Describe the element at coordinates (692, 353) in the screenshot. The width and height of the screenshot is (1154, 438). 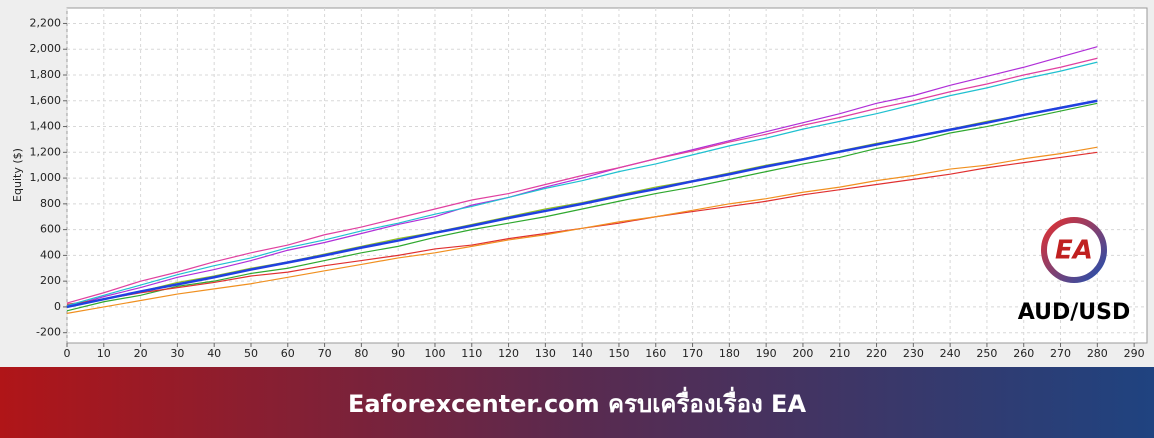
I see `x-tick-label: 170` at that location.